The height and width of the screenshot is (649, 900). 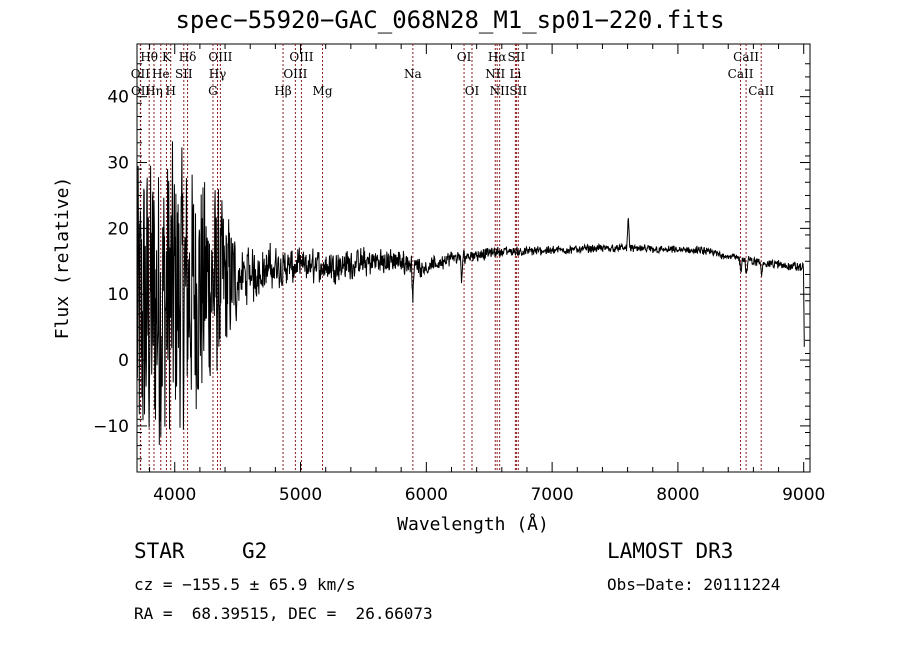 What do you see at coordinates (282, 91) in the screenshot?
I see `line-marker-label: Hβ` at bounding box center [282, 91].